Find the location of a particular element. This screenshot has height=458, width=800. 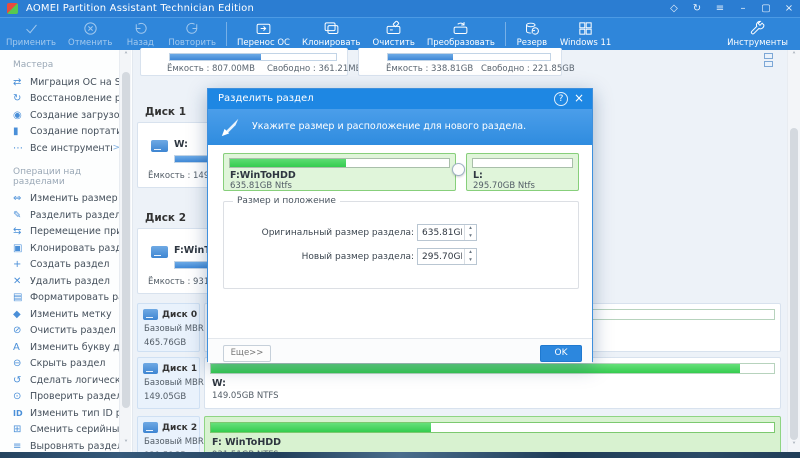

apply-button: Применить is located at coordinates (31, 34).